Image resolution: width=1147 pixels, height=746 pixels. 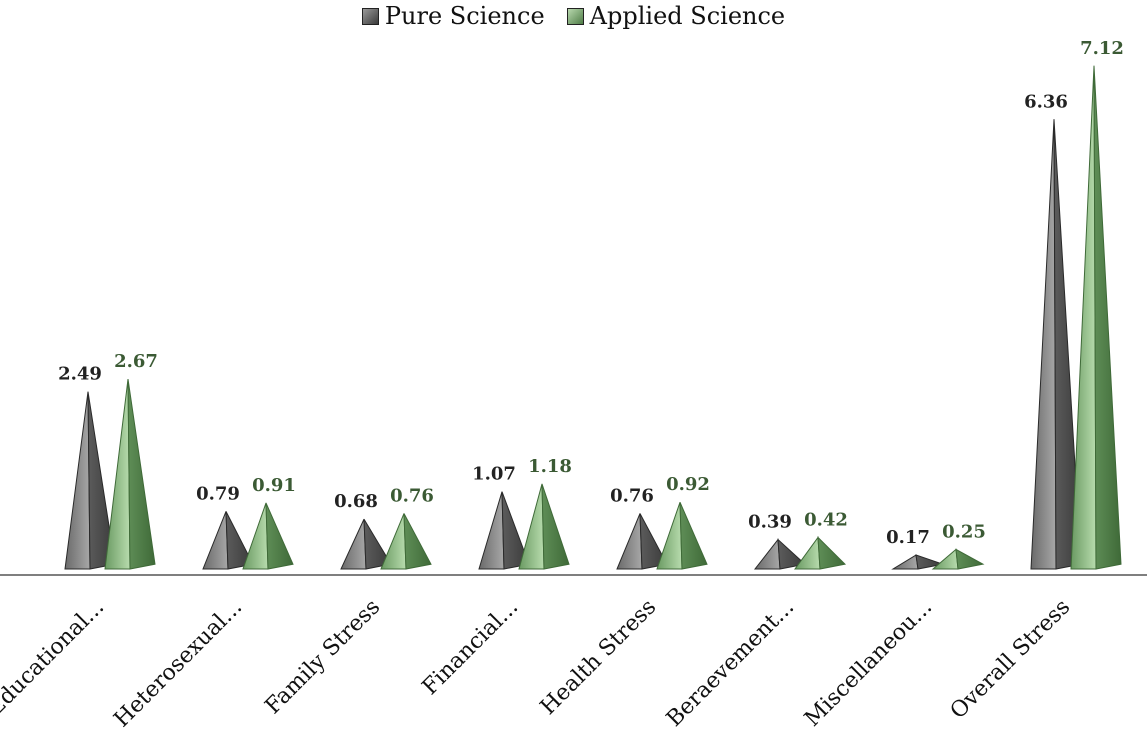 I want to click on data-label-applied-0: 2.67, so click(x=136, y=361).